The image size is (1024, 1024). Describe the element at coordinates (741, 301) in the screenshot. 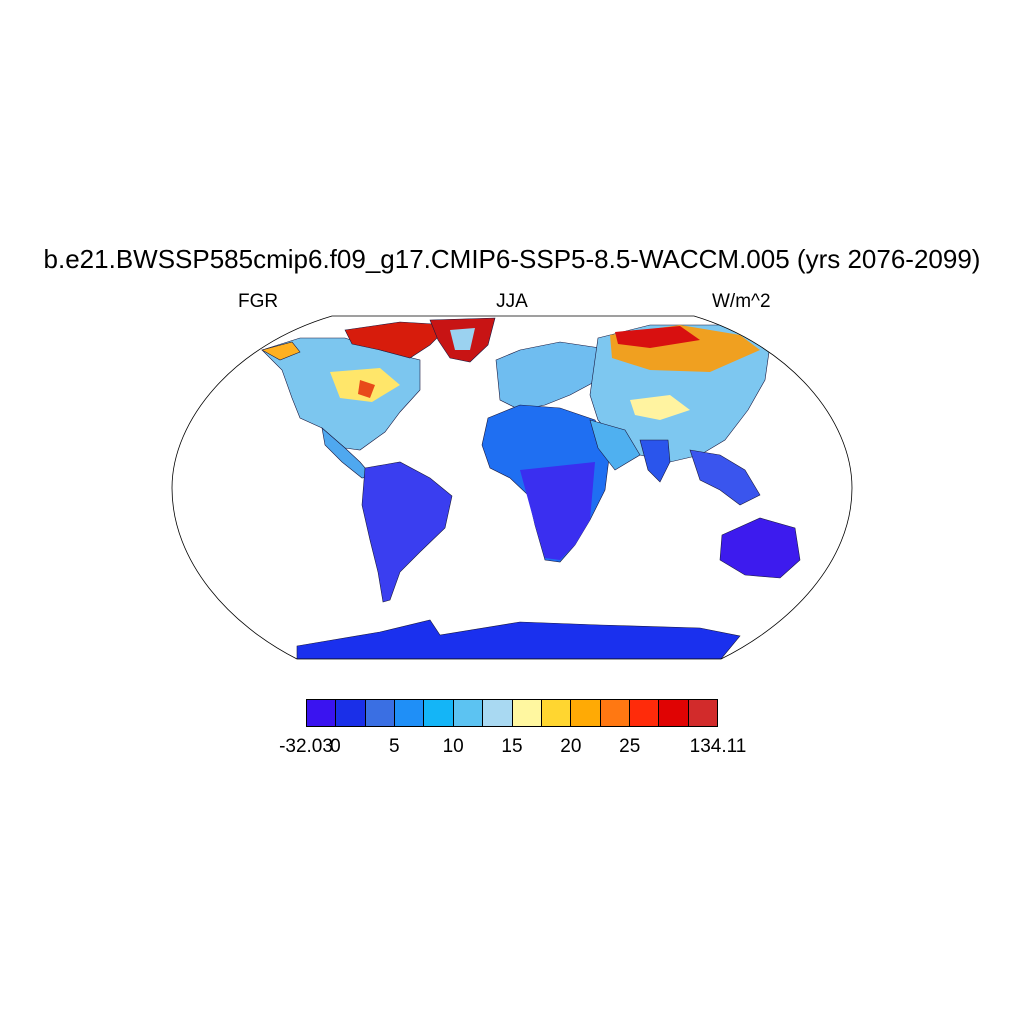

I see `units-label: W/m^2` at that location.